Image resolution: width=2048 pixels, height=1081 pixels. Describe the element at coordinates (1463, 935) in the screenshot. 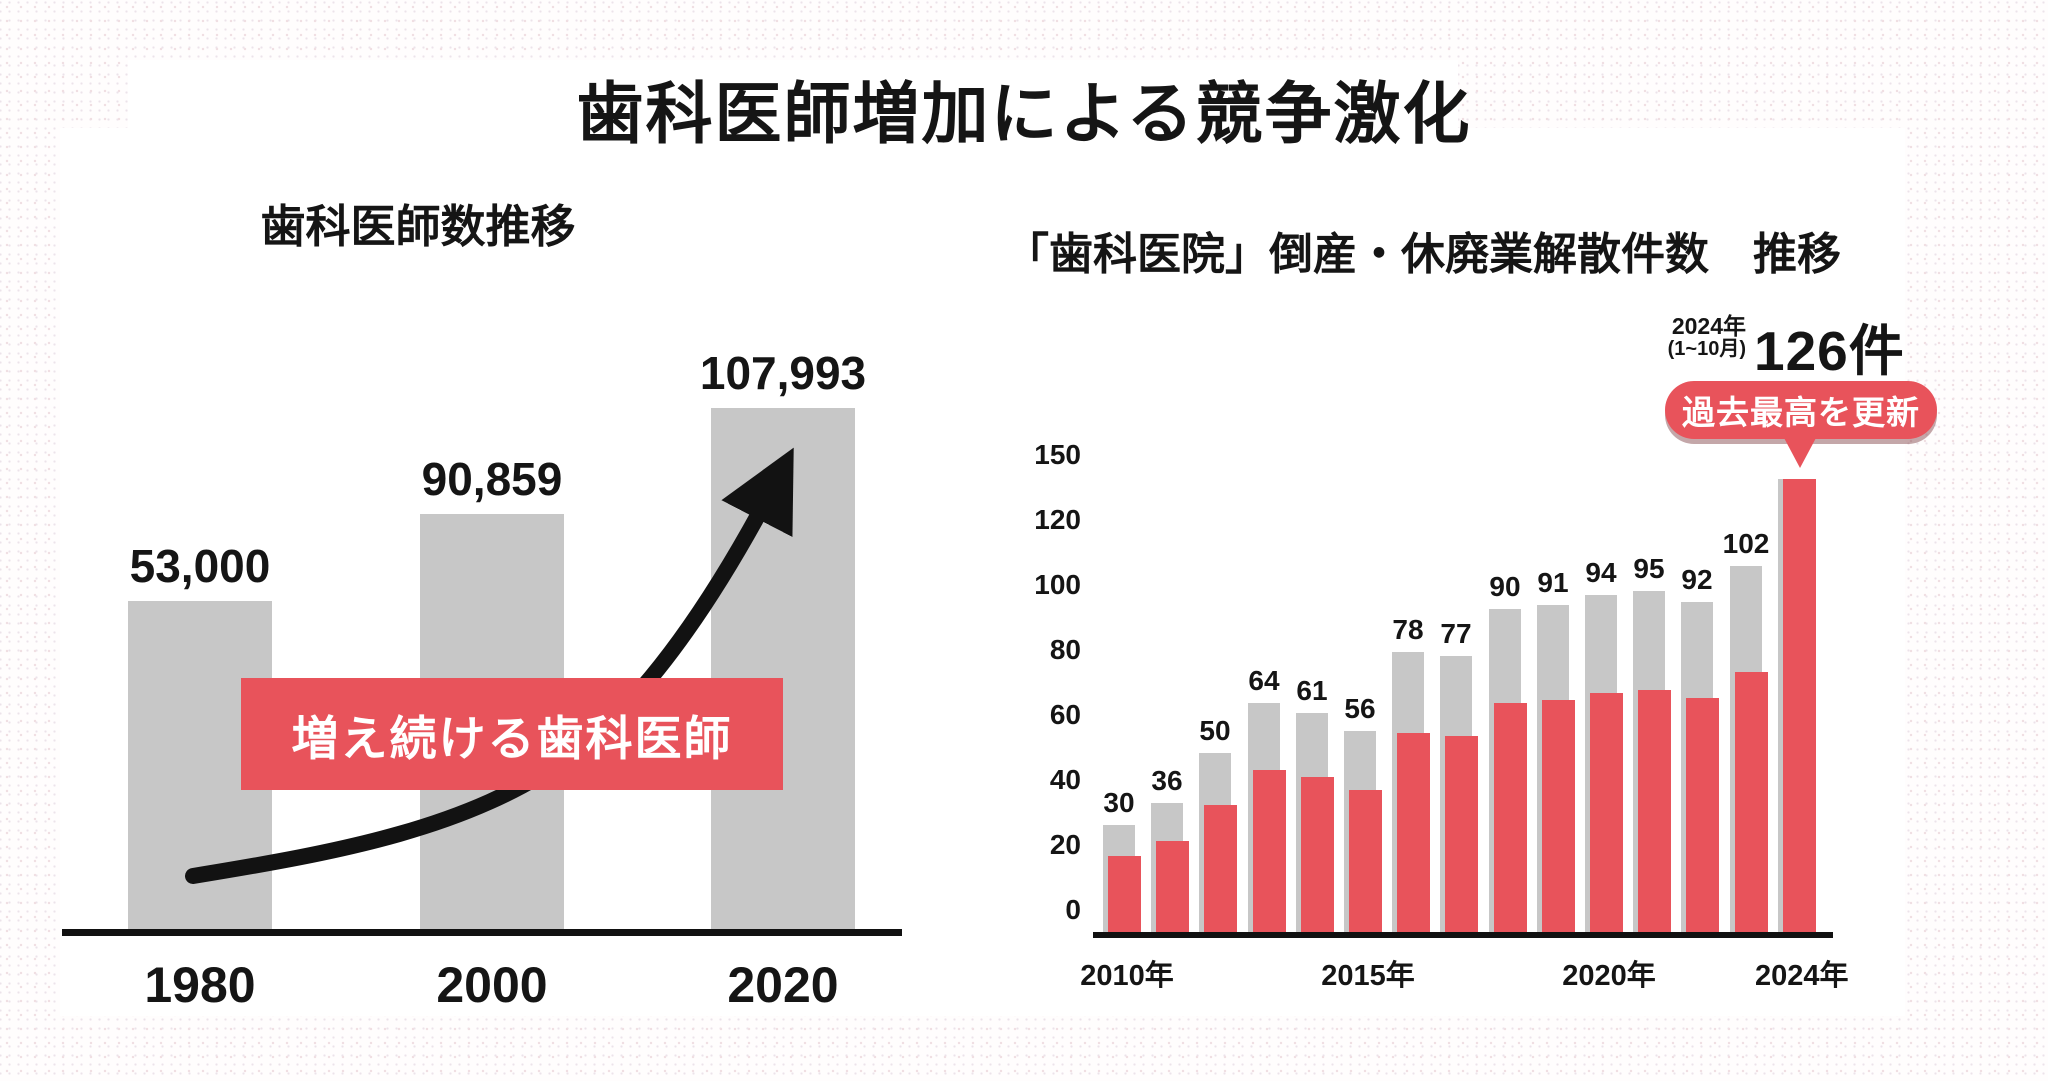

I see `right-chart-x-axis` at that location.